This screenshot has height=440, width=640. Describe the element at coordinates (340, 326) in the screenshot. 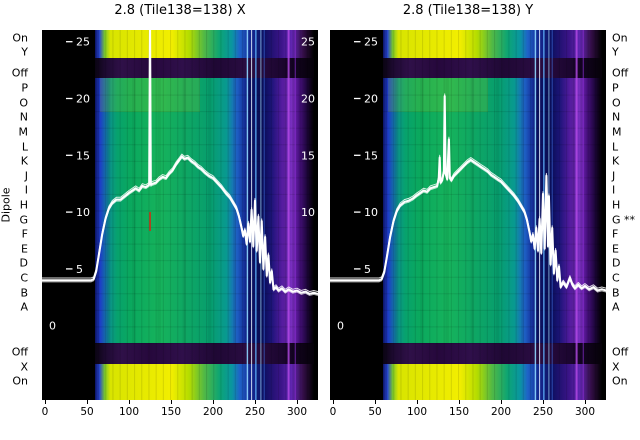

I see `inner-ytick-zero-label: 0` at that location.